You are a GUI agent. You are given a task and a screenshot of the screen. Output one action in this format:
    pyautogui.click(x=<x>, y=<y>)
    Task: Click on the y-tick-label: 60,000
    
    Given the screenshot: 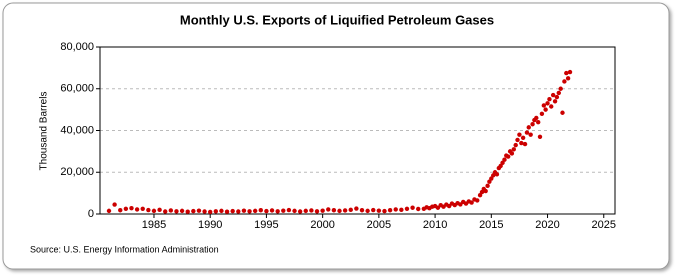 What is the action you would take?
    pyautogui.click(x=77, y=89)
    